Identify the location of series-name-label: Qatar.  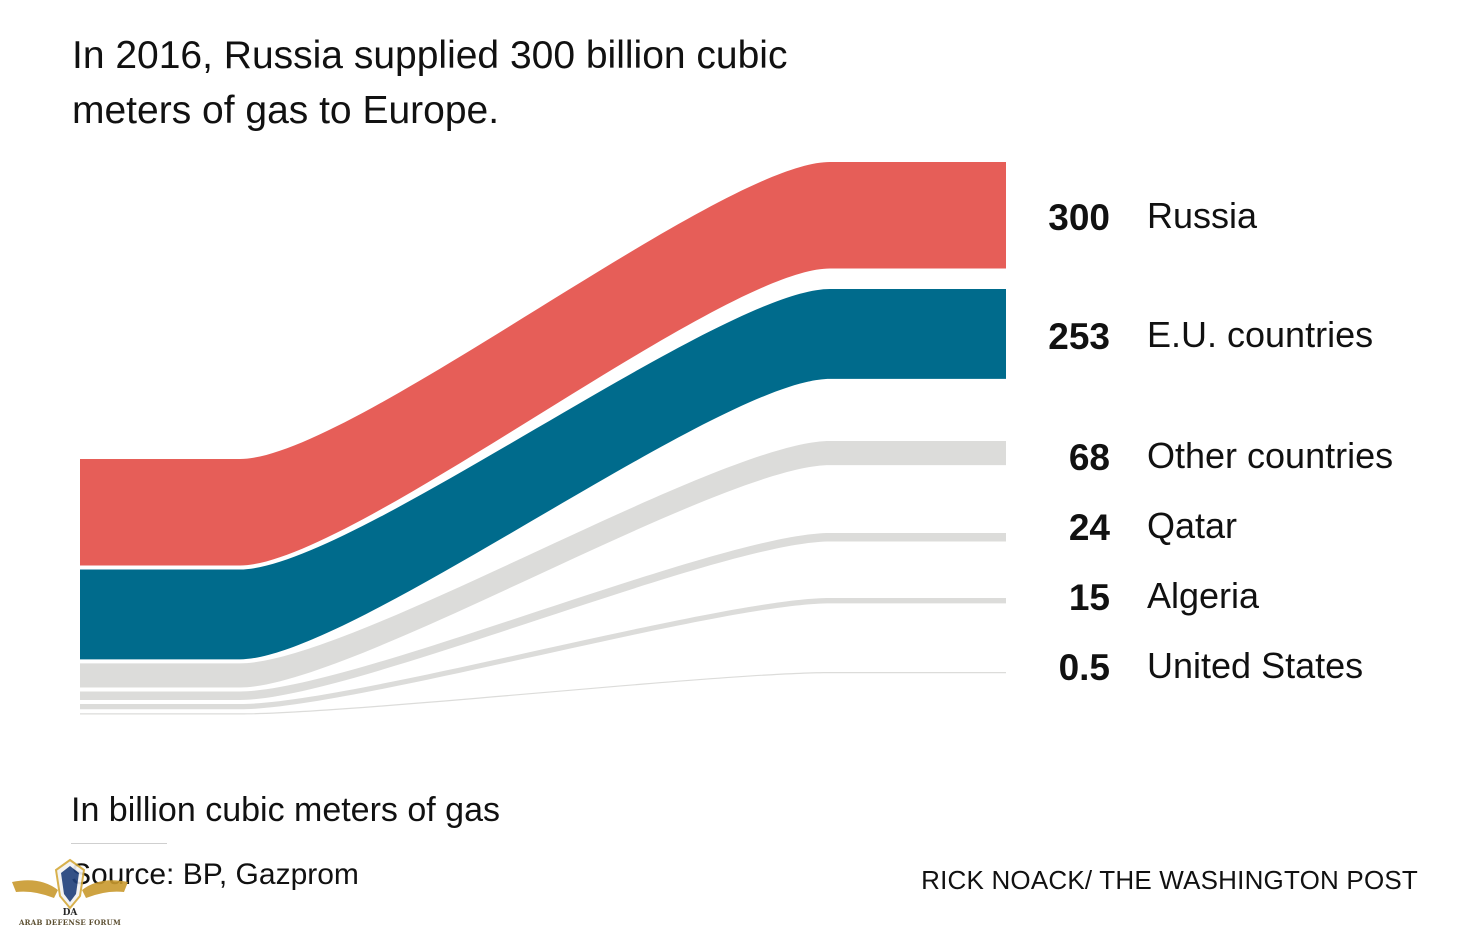
(1192, 525).